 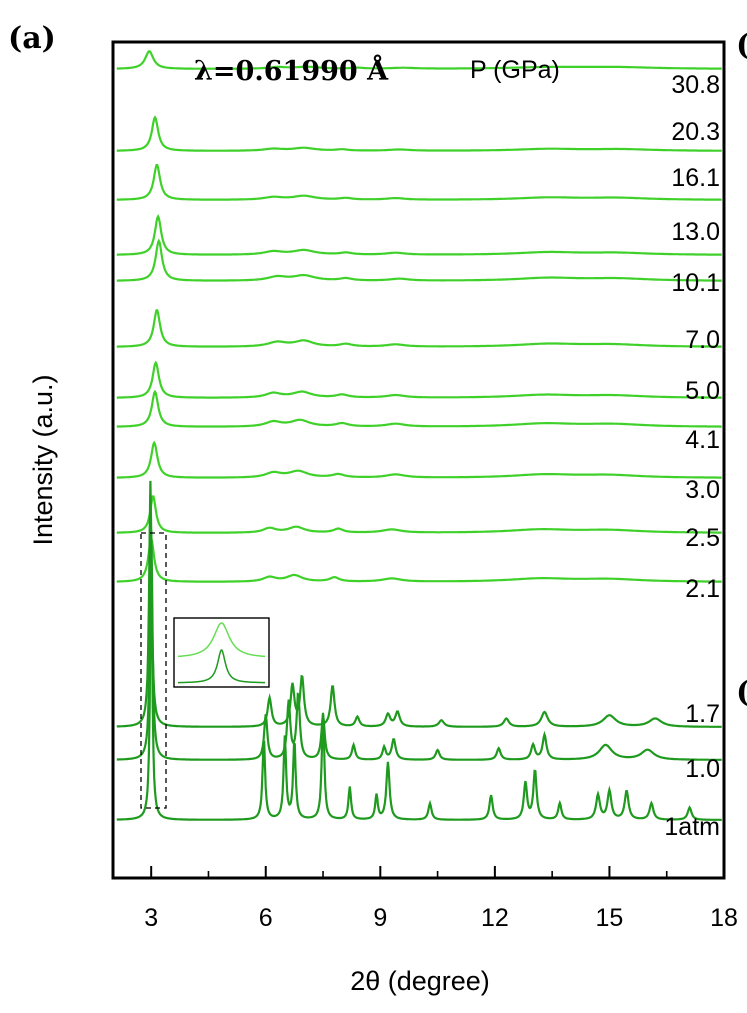 I want to click on x-tick-label: 6, so click(x=266, y=918).